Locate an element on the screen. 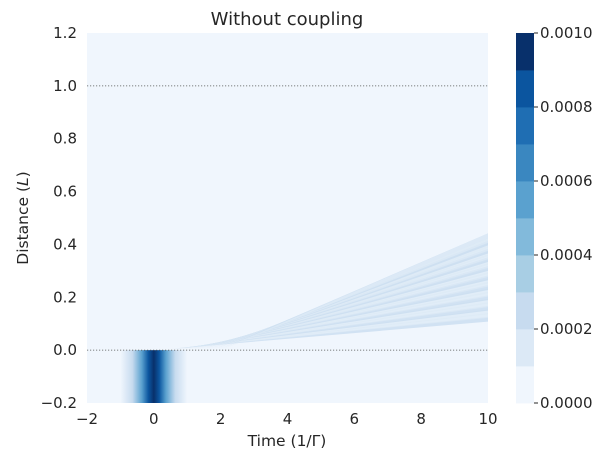  y-axis-label: Distance (L) is located at coordinates (23, 217).